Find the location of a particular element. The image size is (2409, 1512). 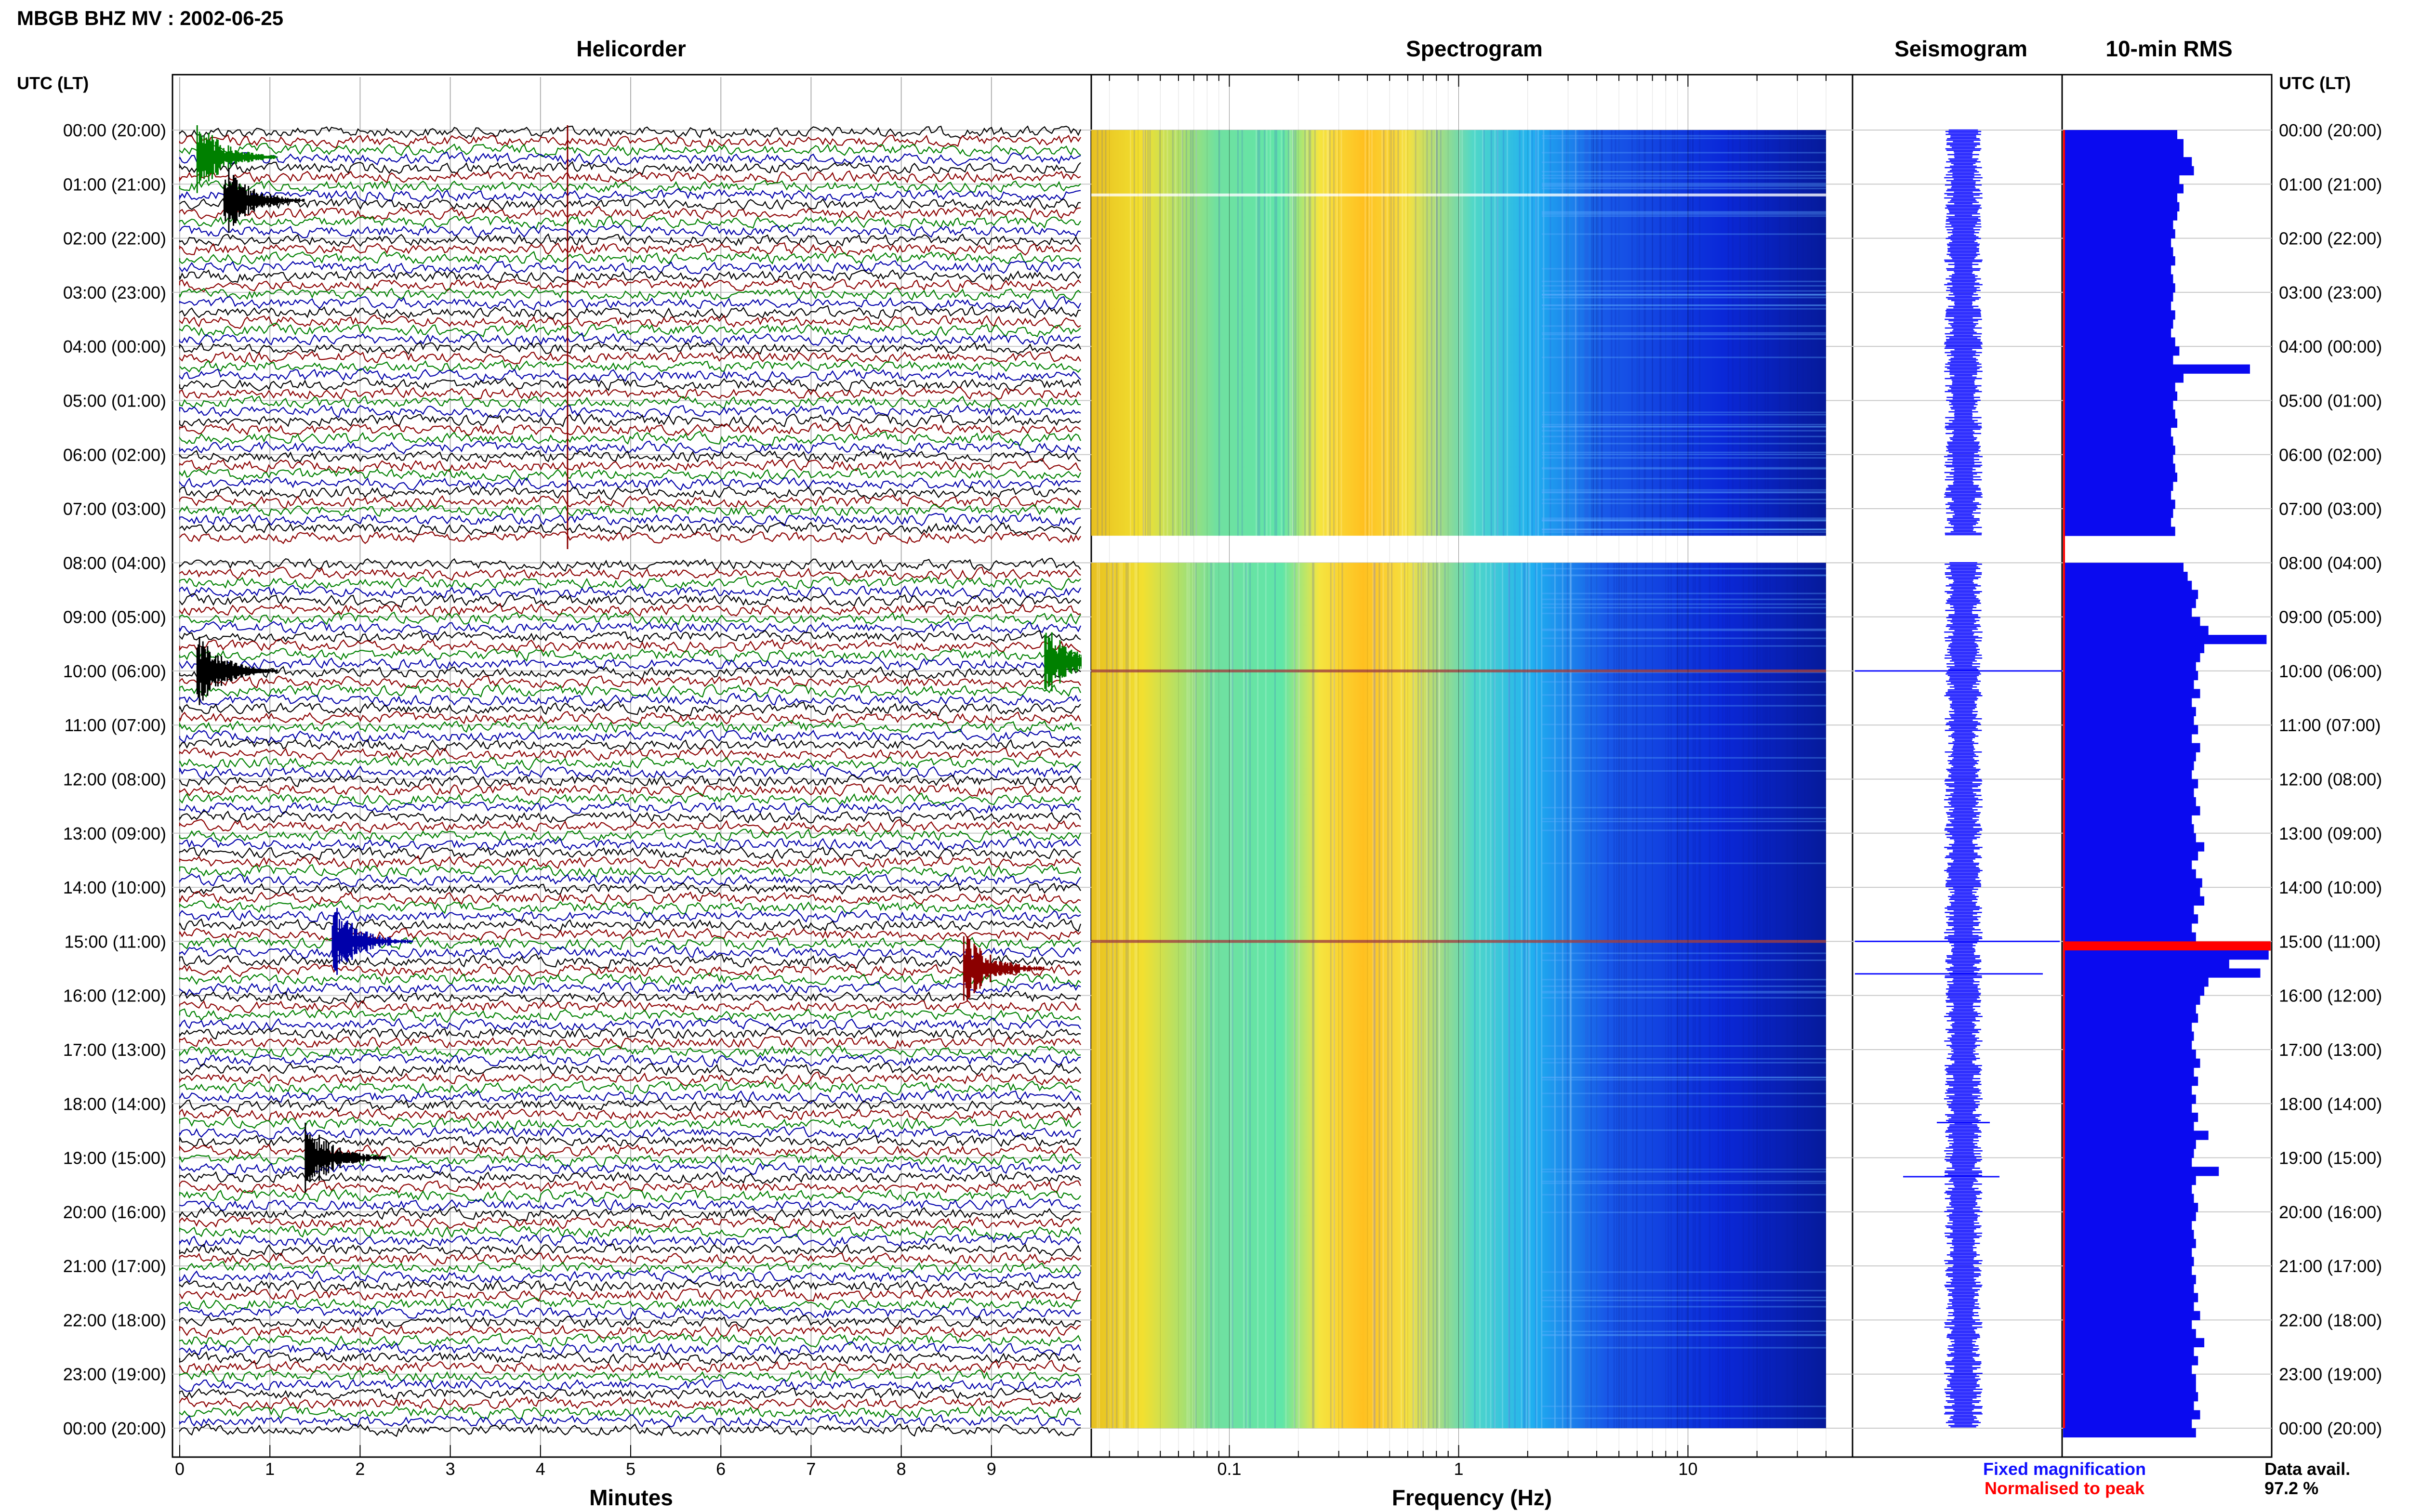

row-label-left: 10:00 (06:00) is located at coordinates (114, 671).